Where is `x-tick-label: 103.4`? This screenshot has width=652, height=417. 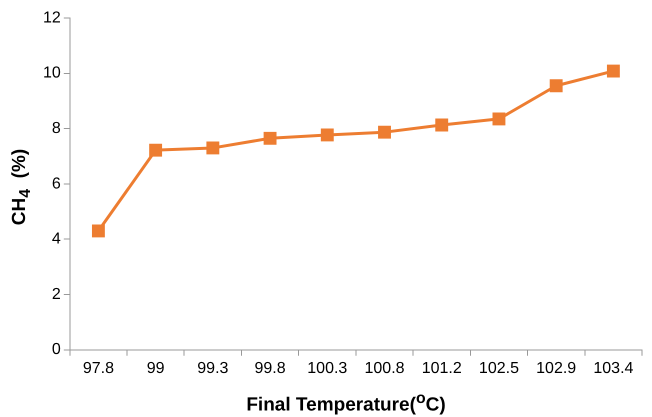
x-tick-label: 103.4 is located at coordinates (613, 368).